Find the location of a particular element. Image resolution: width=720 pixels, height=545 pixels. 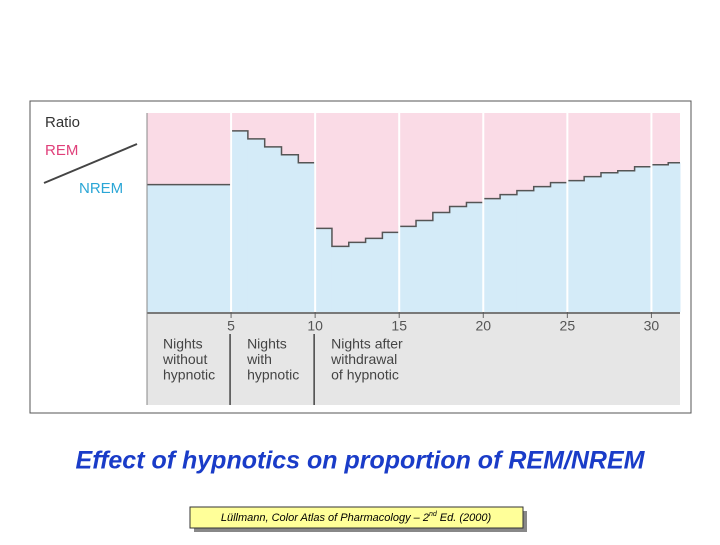

phase-label: with is located at coordinates (259, 359).